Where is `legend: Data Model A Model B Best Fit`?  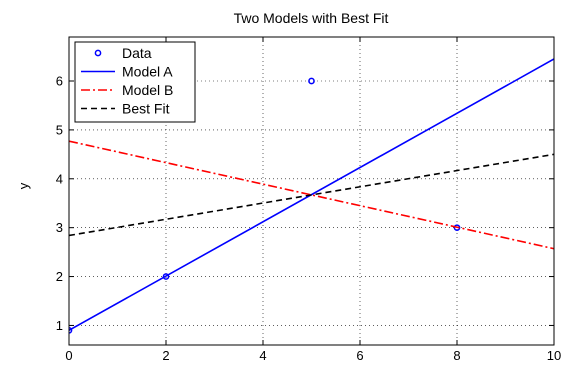
legend: Data Model A Model B Best Fit is located at coordinates (135, 82).